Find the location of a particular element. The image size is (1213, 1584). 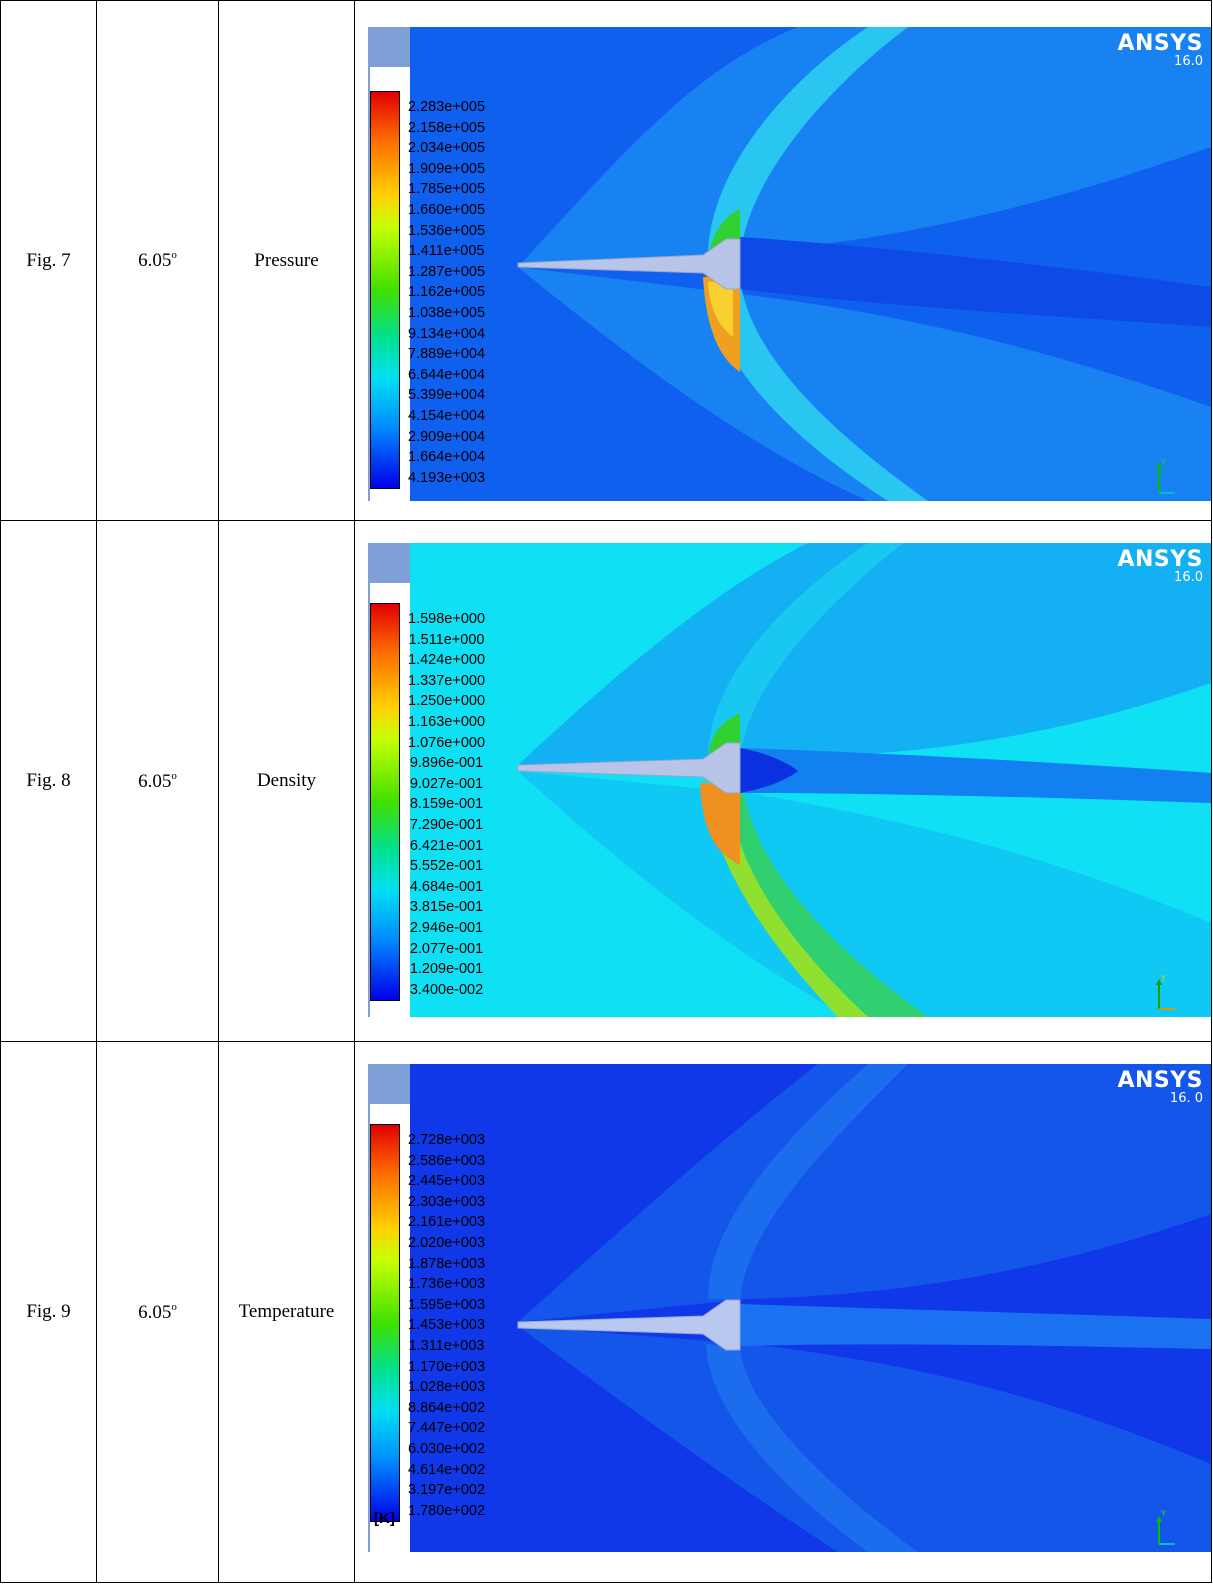

legend-level: 6.030e+002 is located at coordinates (447, 1448).